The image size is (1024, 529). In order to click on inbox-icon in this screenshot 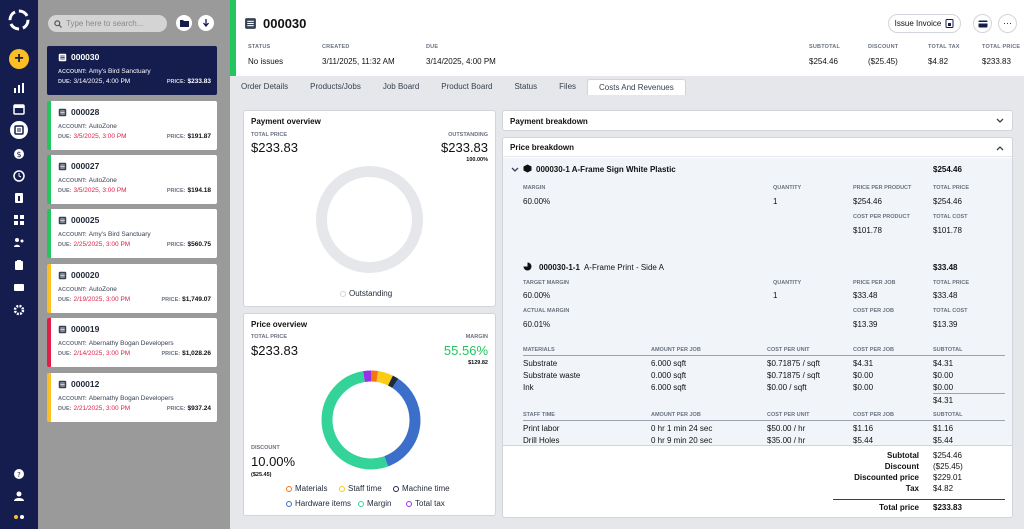, I will do `click(19, 287)`.